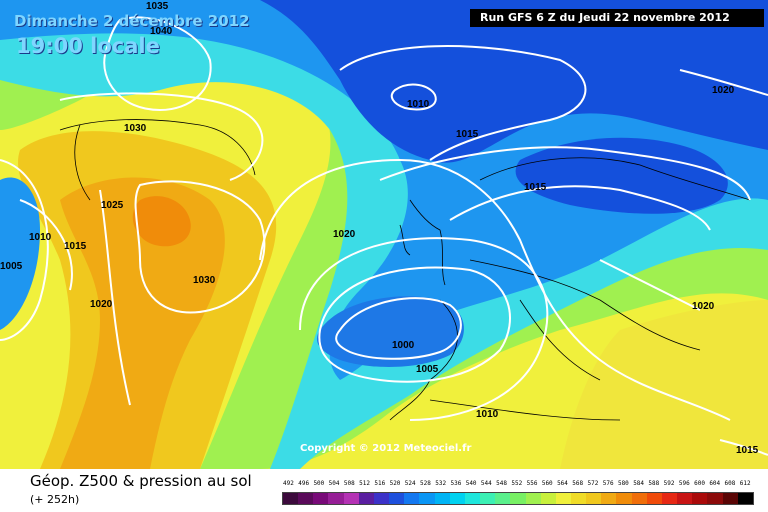 This screenshot has height=512, width=768. What do you see at coordinates (82, 162) in the screenshot?
I see `greenland-south` at bounding box center [82, 162].